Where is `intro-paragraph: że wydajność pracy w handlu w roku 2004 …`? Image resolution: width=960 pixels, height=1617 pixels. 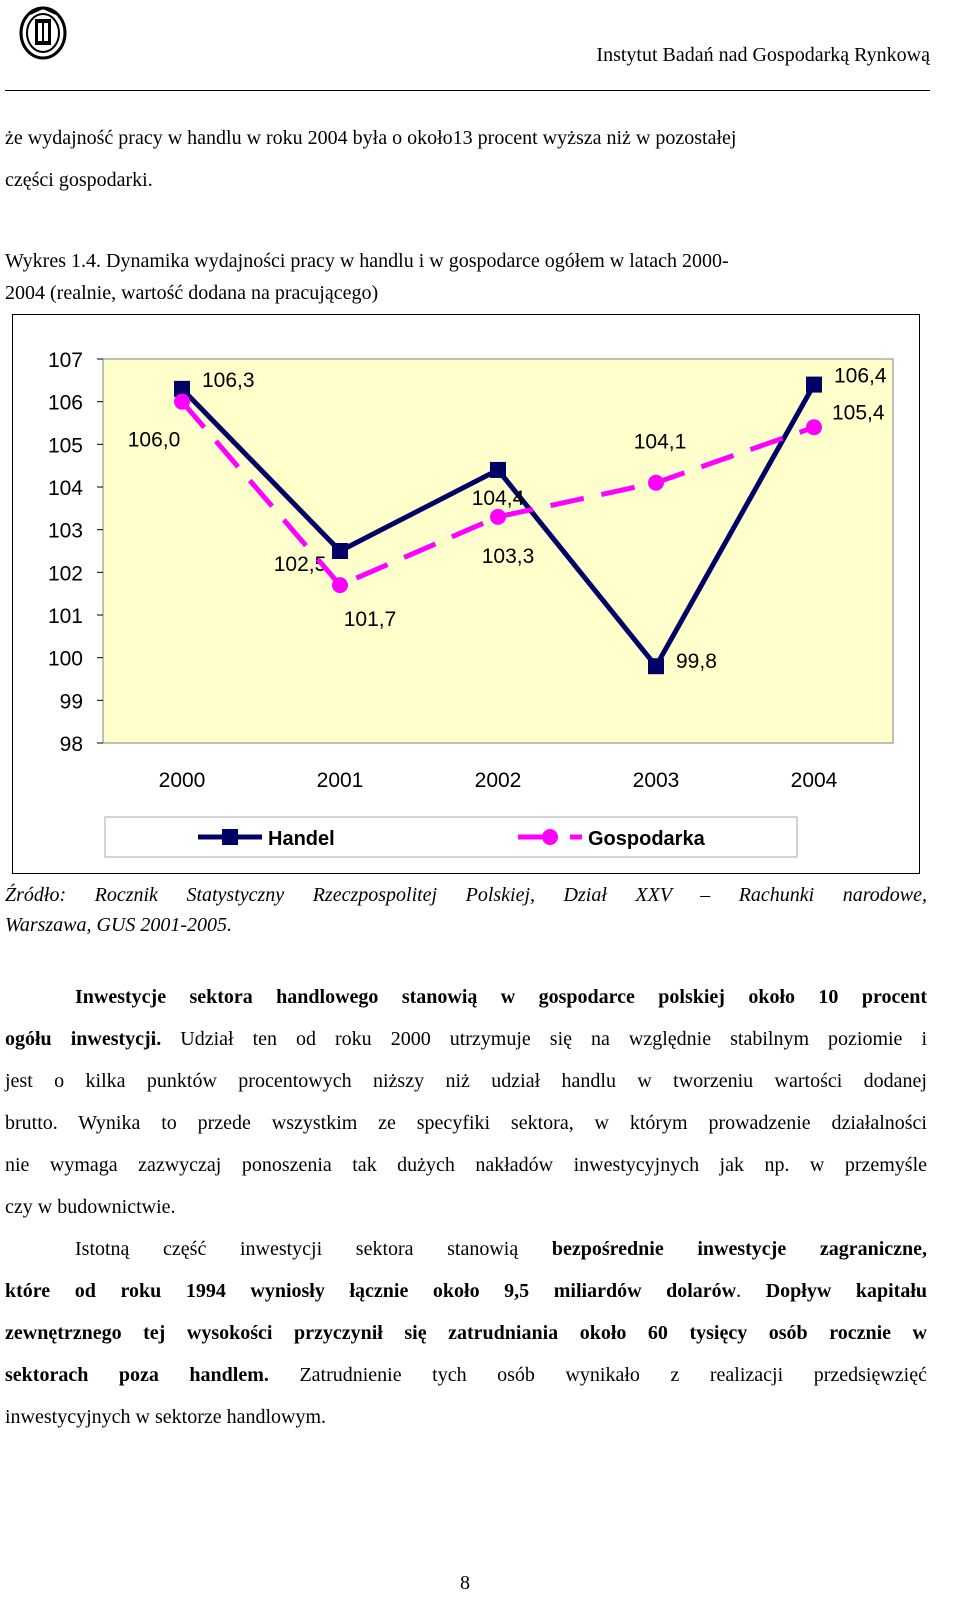
intro-paragraph: że wydajność pracy w handlu w roku 2004 … is located at coordinates (466, 159).